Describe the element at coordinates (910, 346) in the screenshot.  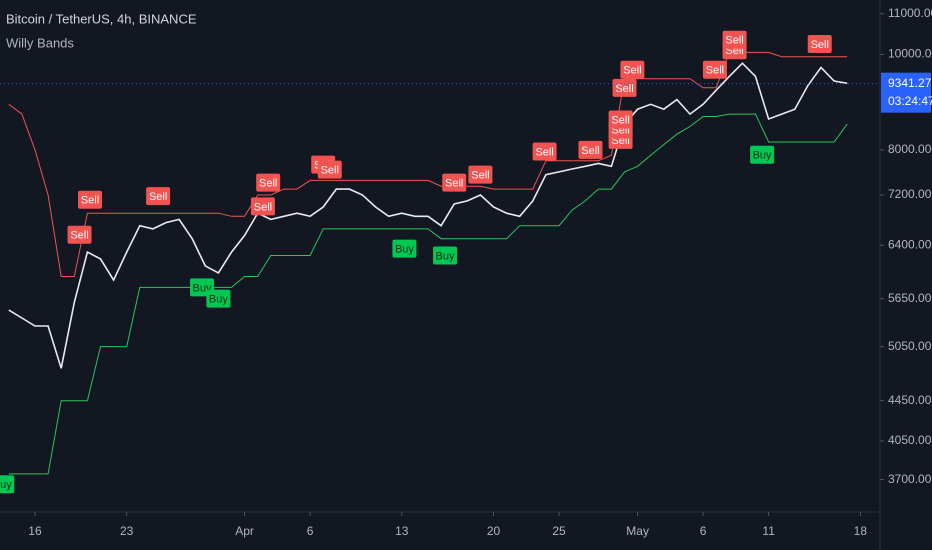
I see `y-tick-label: 5050.00` at that location.